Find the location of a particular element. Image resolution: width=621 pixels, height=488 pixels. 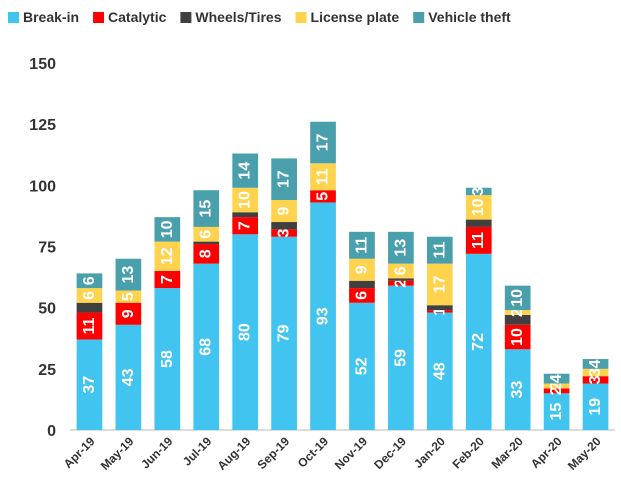

y-tick-label: 125 is located at coordinates (42, 125).